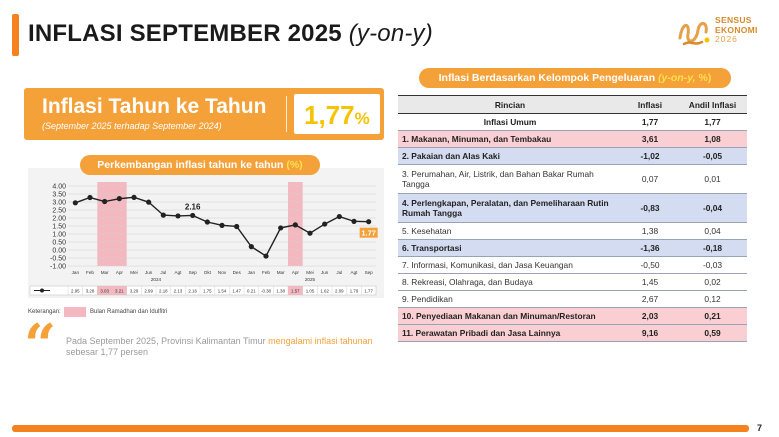 The image size is (779, 437). Describe the element at coordinates (59, 211) in the screenshot. I see `y-tick-label: 2.50` at that location.